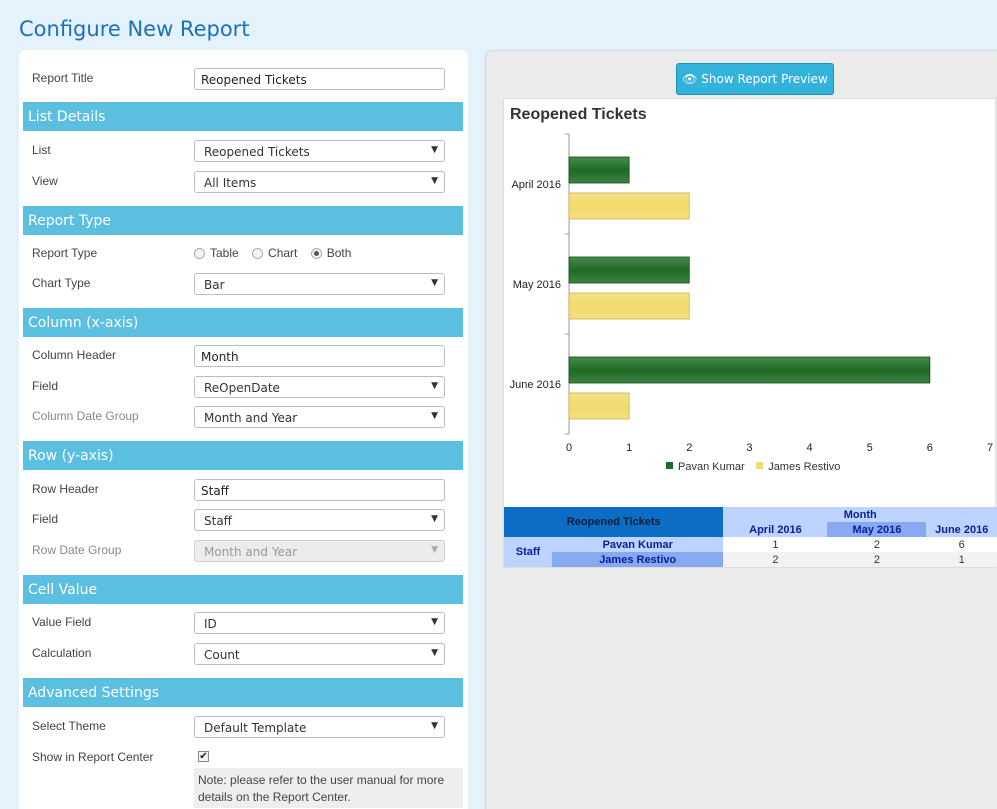 The width and height of the screenshot is (997, 809). What do you see at coordinates (689, 448) in the screenshot?
I see `x-tick-label: 2` at bounding box center [689, 448].